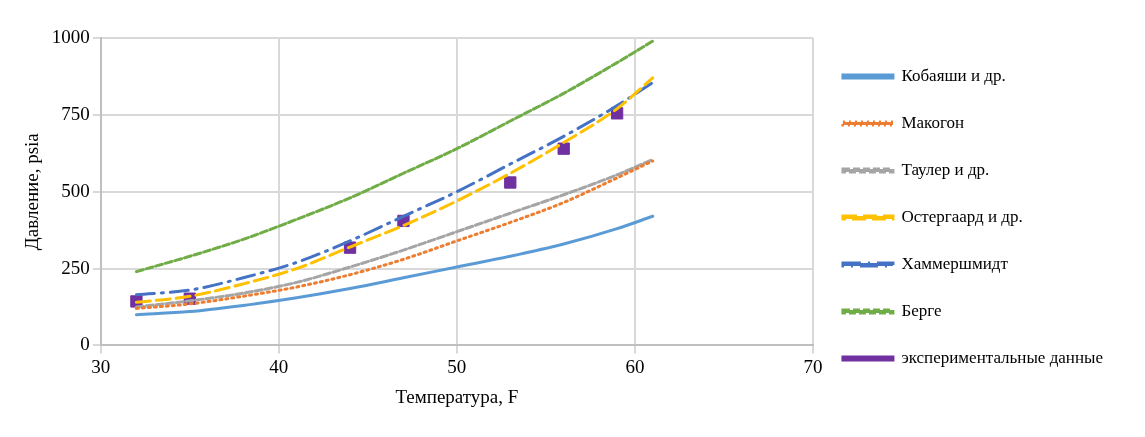 The width and height of the screenshot is (1145, 437). I want to click on legend-label: Кобаяши и др., so click(953, 75).